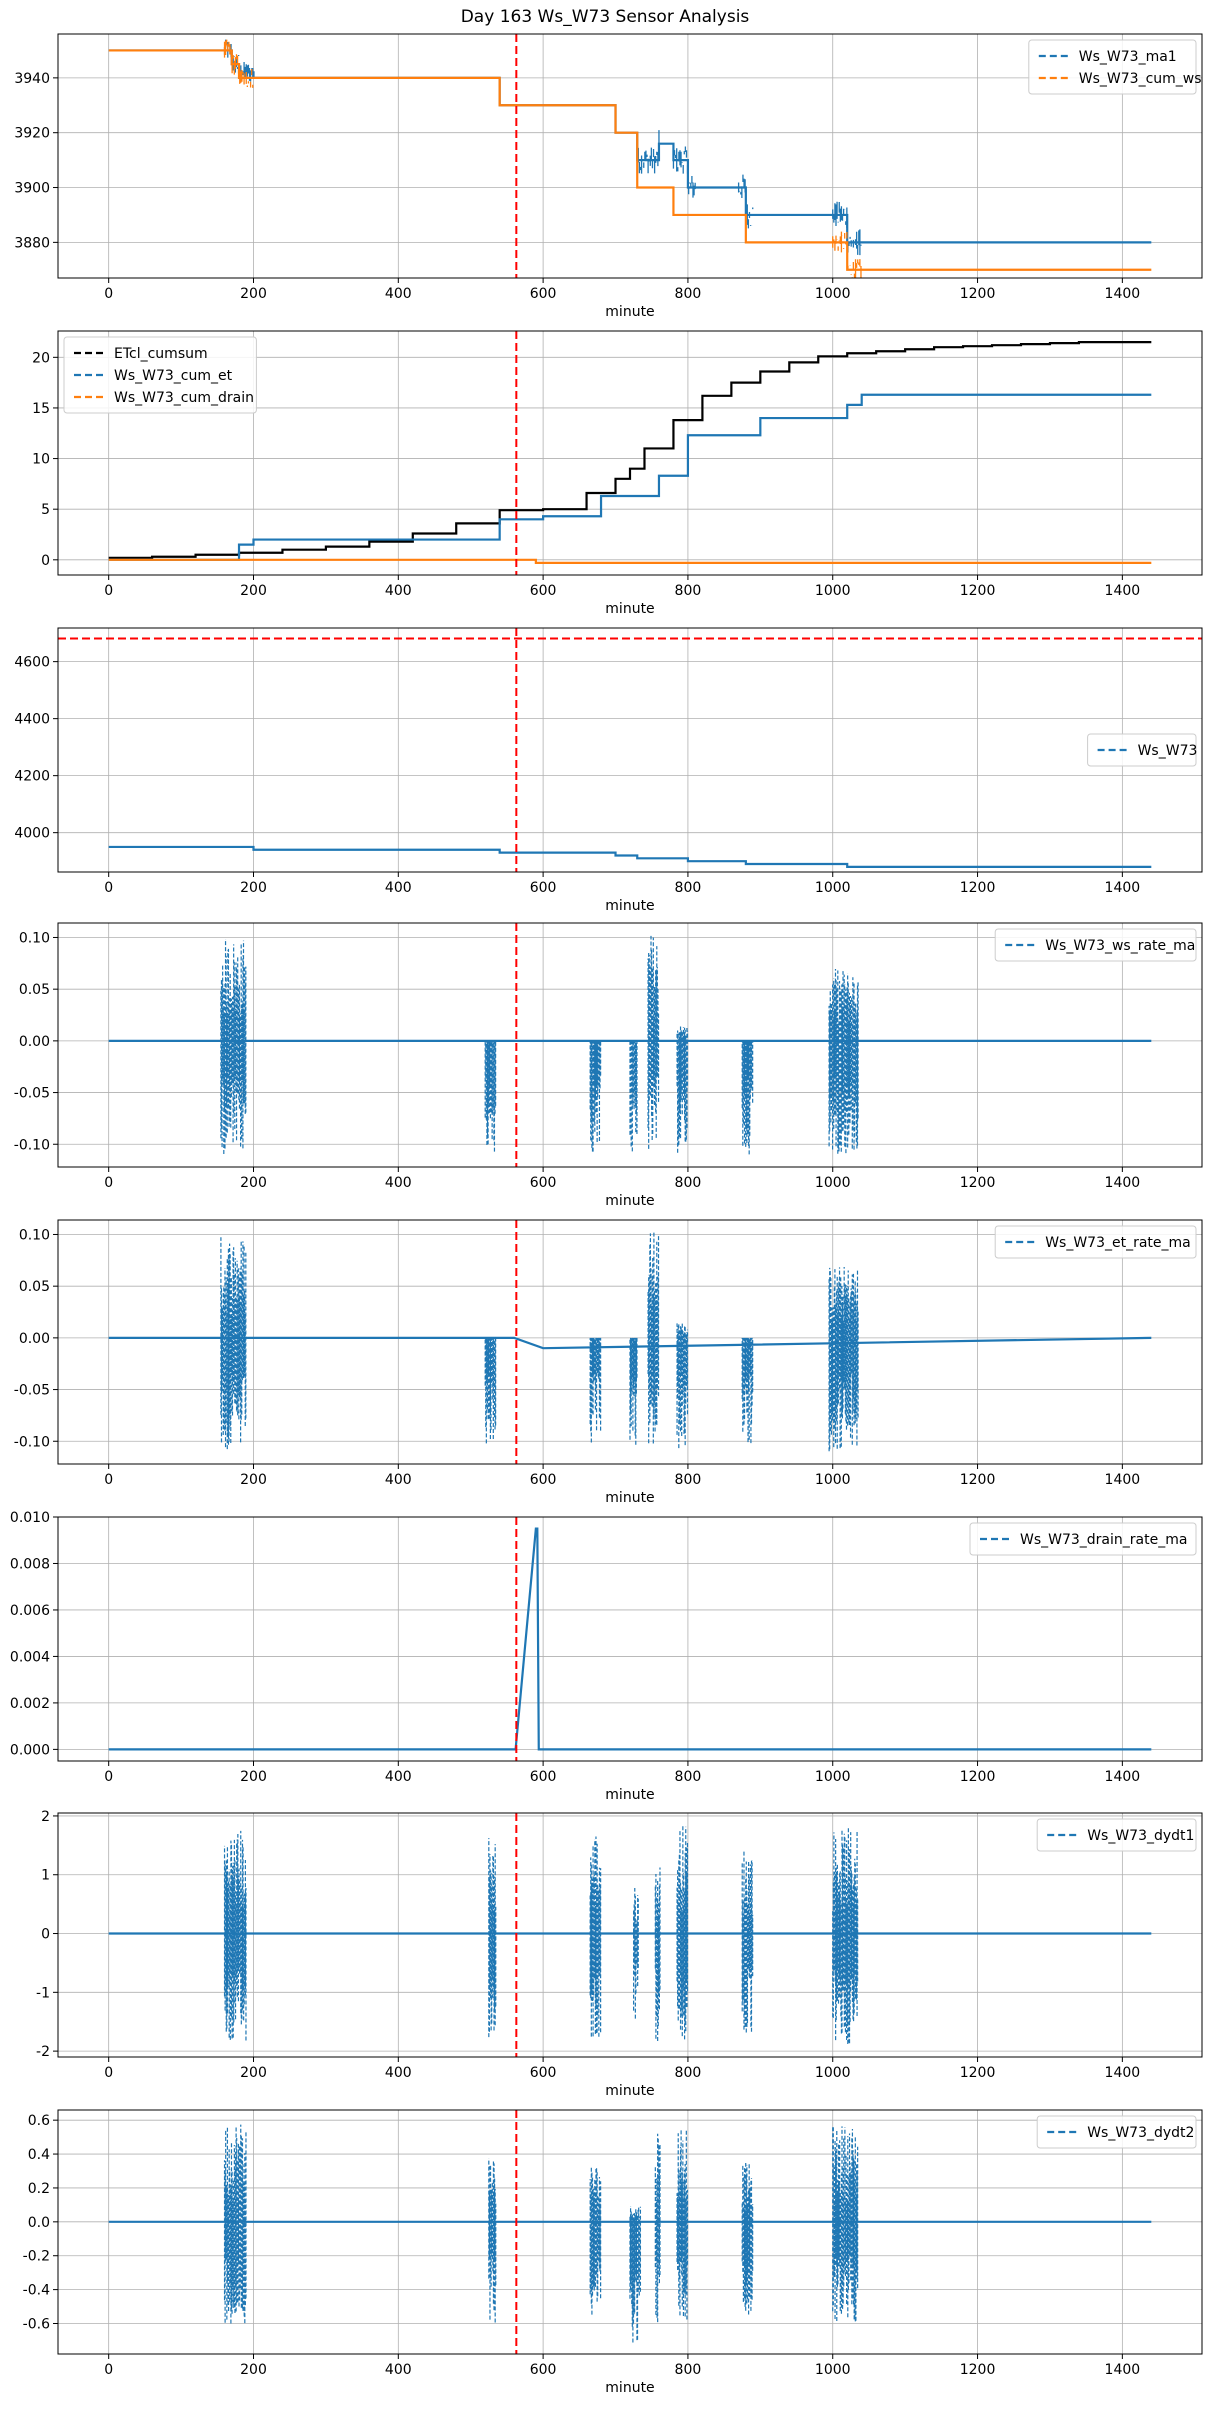 The image size is (1211, 2411). I want to click on y-tick-label: 0.05, so click(34, 990).